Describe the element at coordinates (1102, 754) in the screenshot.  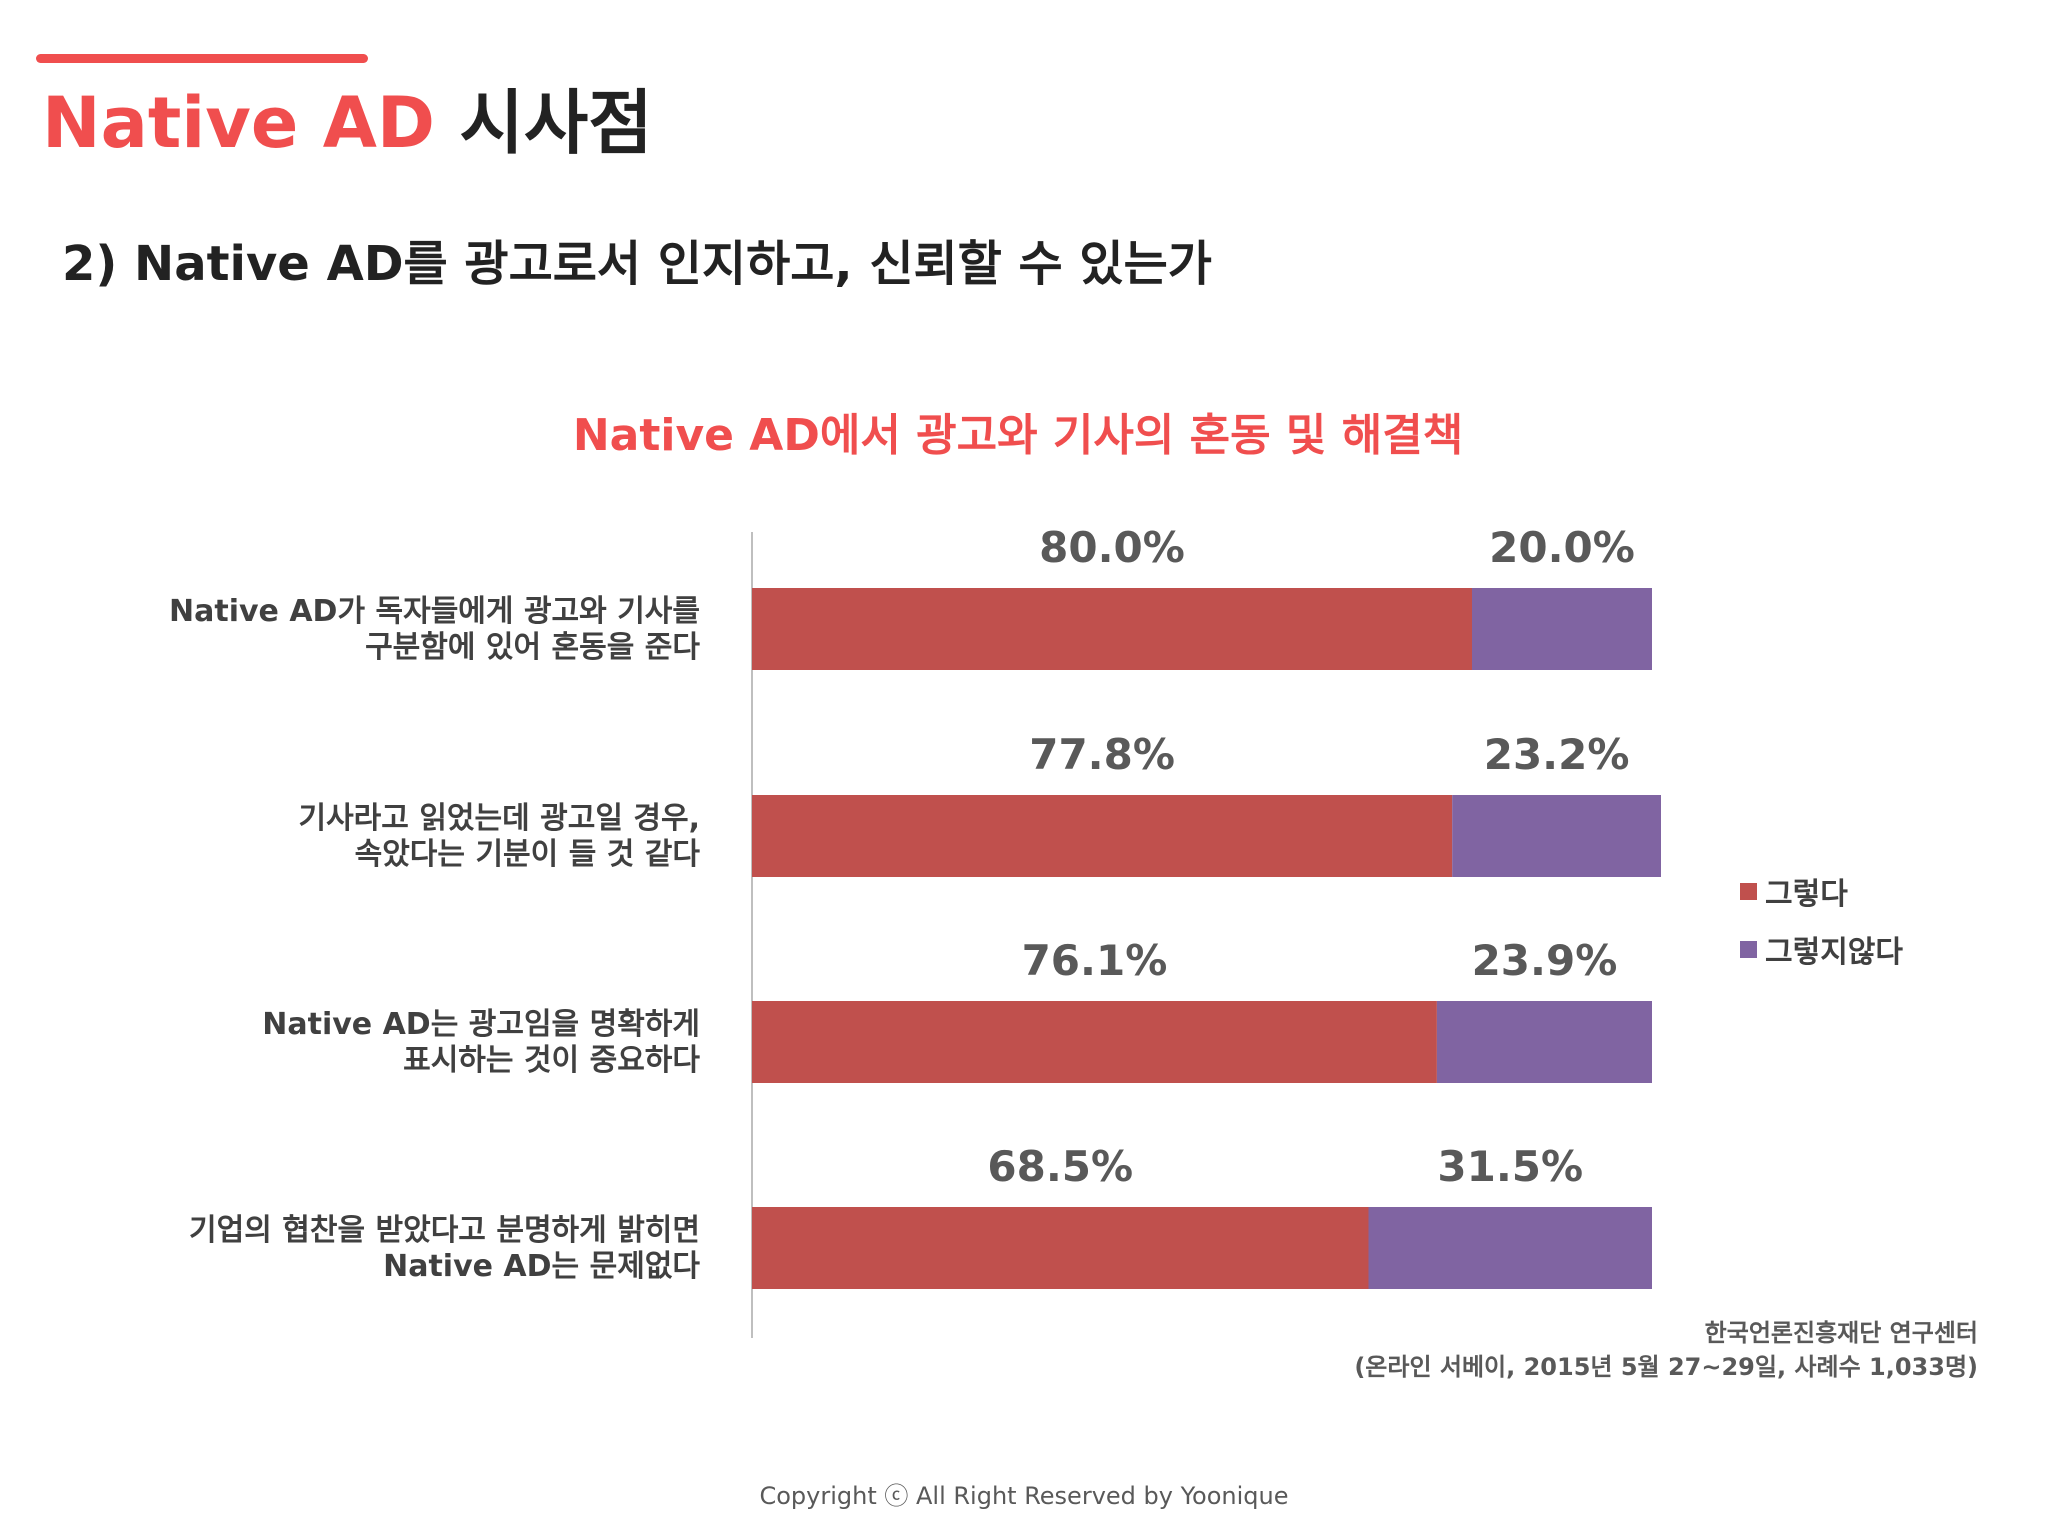
I see `data-label-yes-2: 77.8%` at that location.